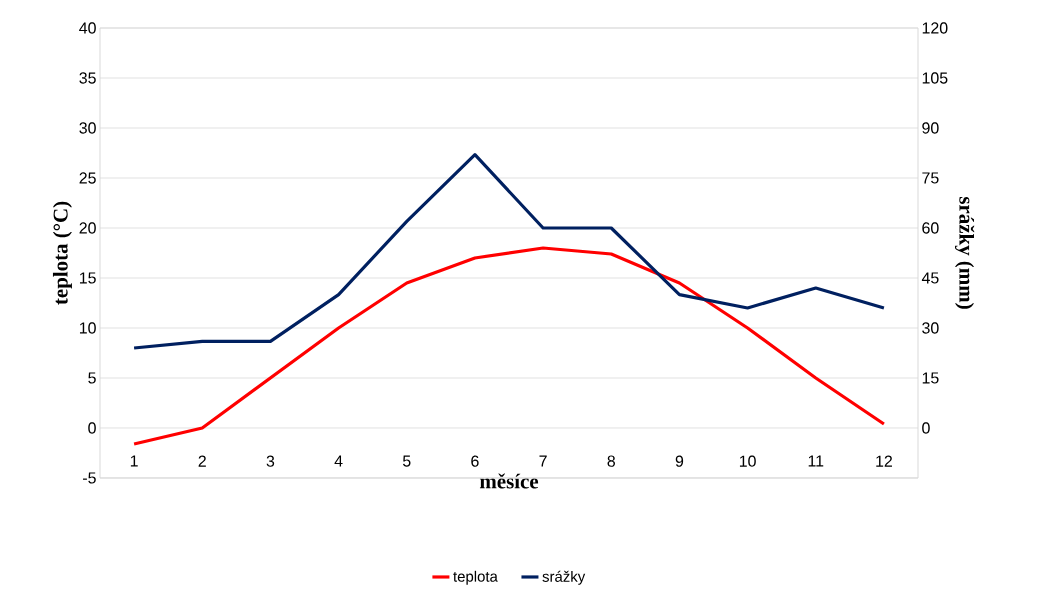  I want to click on y-axis-title: teplota (°C), so click(62, 253).